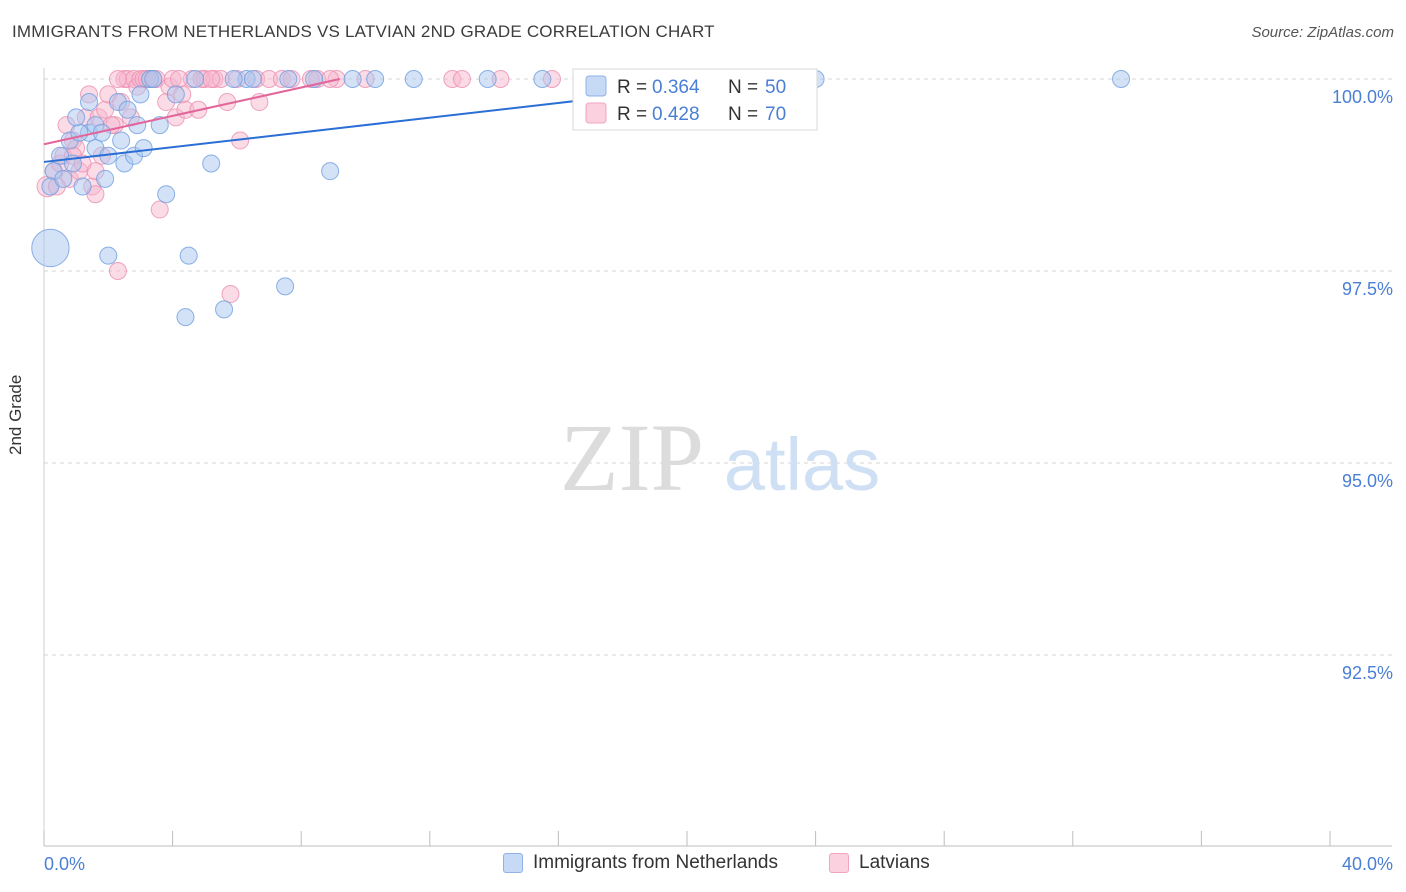  Describe the element at coordinates (632, 457) in the screenshot. I see `watermark-zip: ZIP` at that location.